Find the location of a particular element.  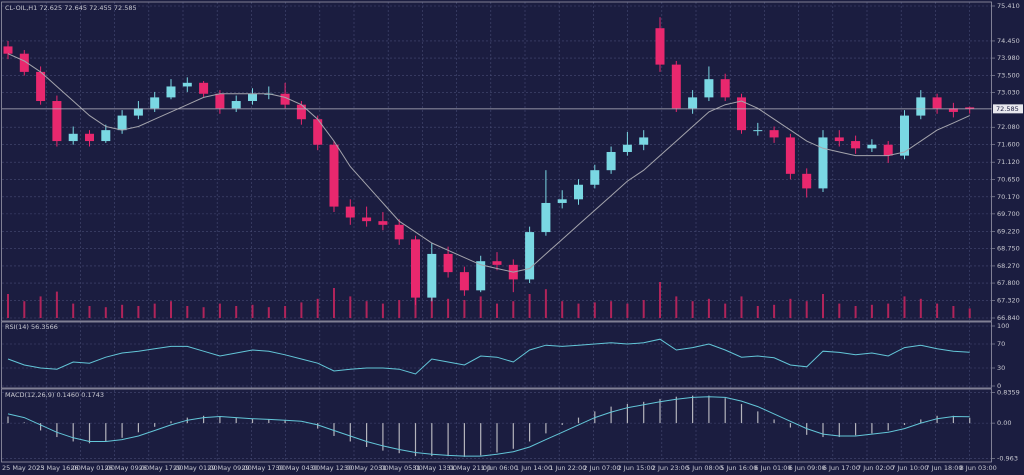

x-tick-label: 30 May 20:00 is located at coordinates (366, 468).